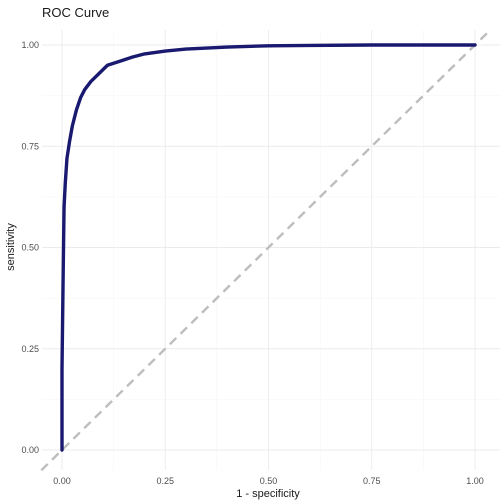 This screenshot has height=504, width=504. What do you see at coordinates (62, 481) in the screenshot?
I see `x-tick-label: 0.00` at bounding box center [62, 481].